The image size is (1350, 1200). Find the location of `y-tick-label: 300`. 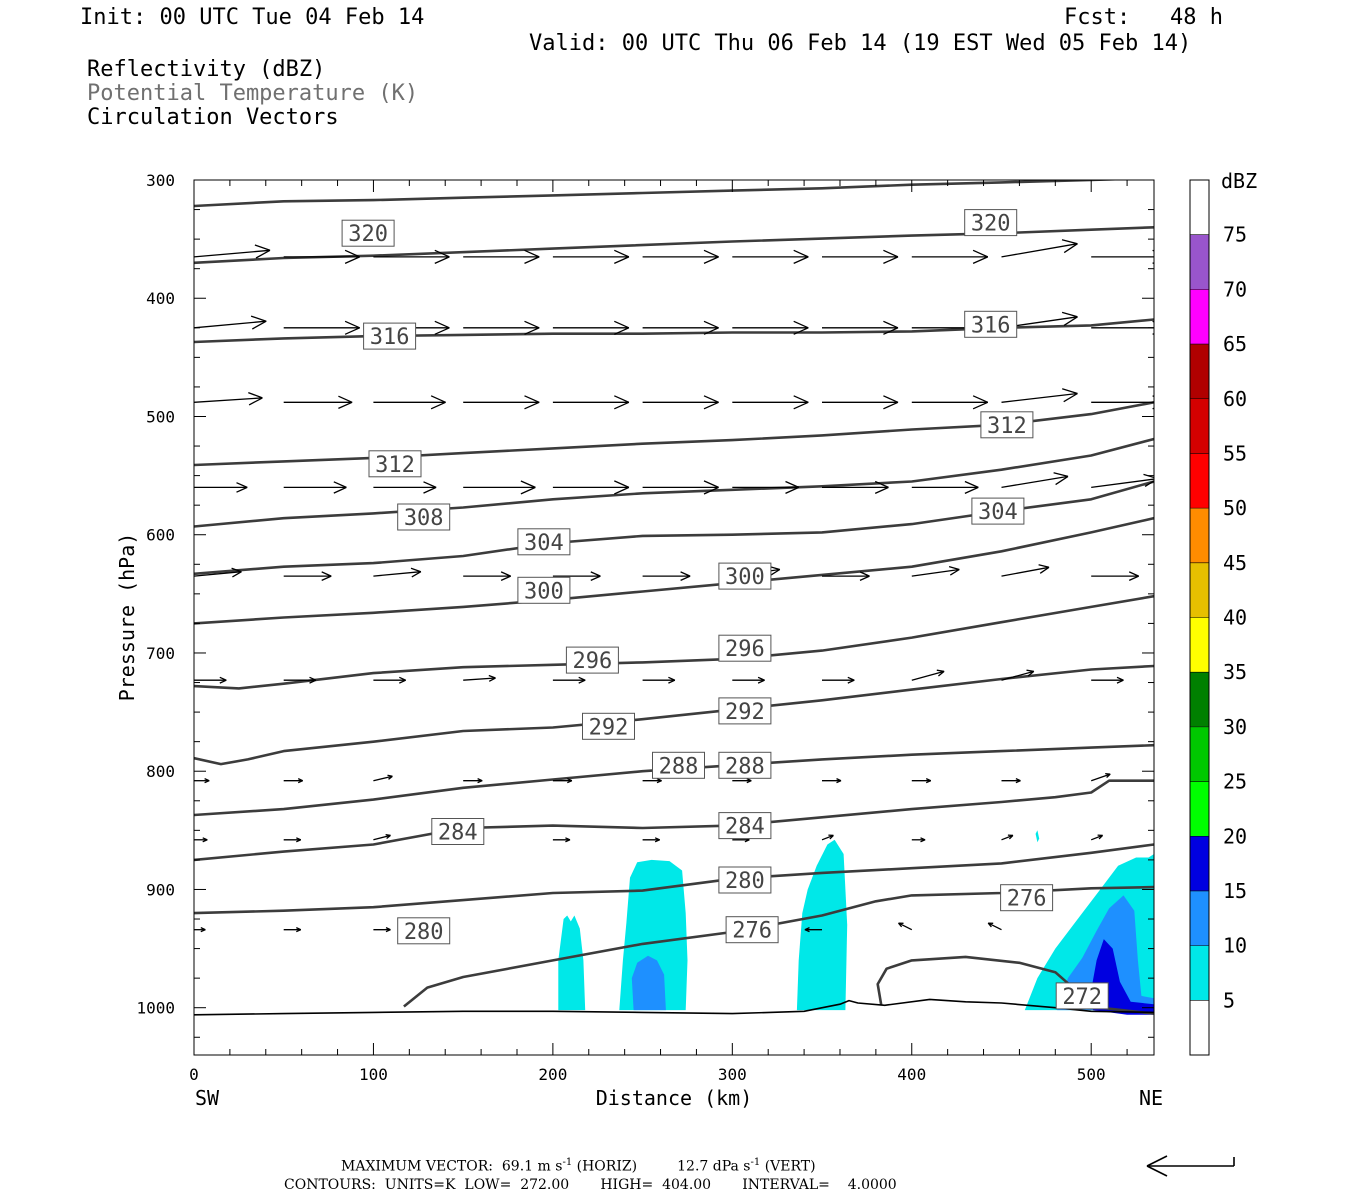

y-tick-label: 300 is located at coordinates (160, 180).